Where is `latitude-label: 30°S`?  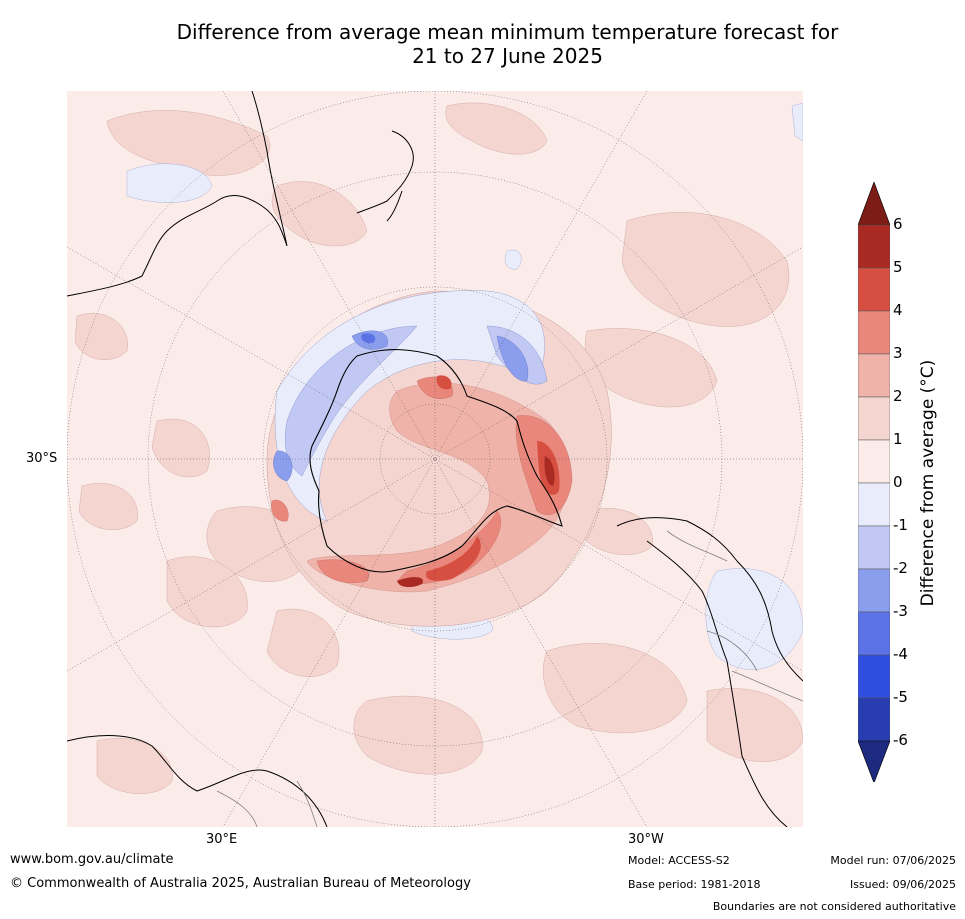 latitude-label: 30°S is located at coordinates (42, 458).